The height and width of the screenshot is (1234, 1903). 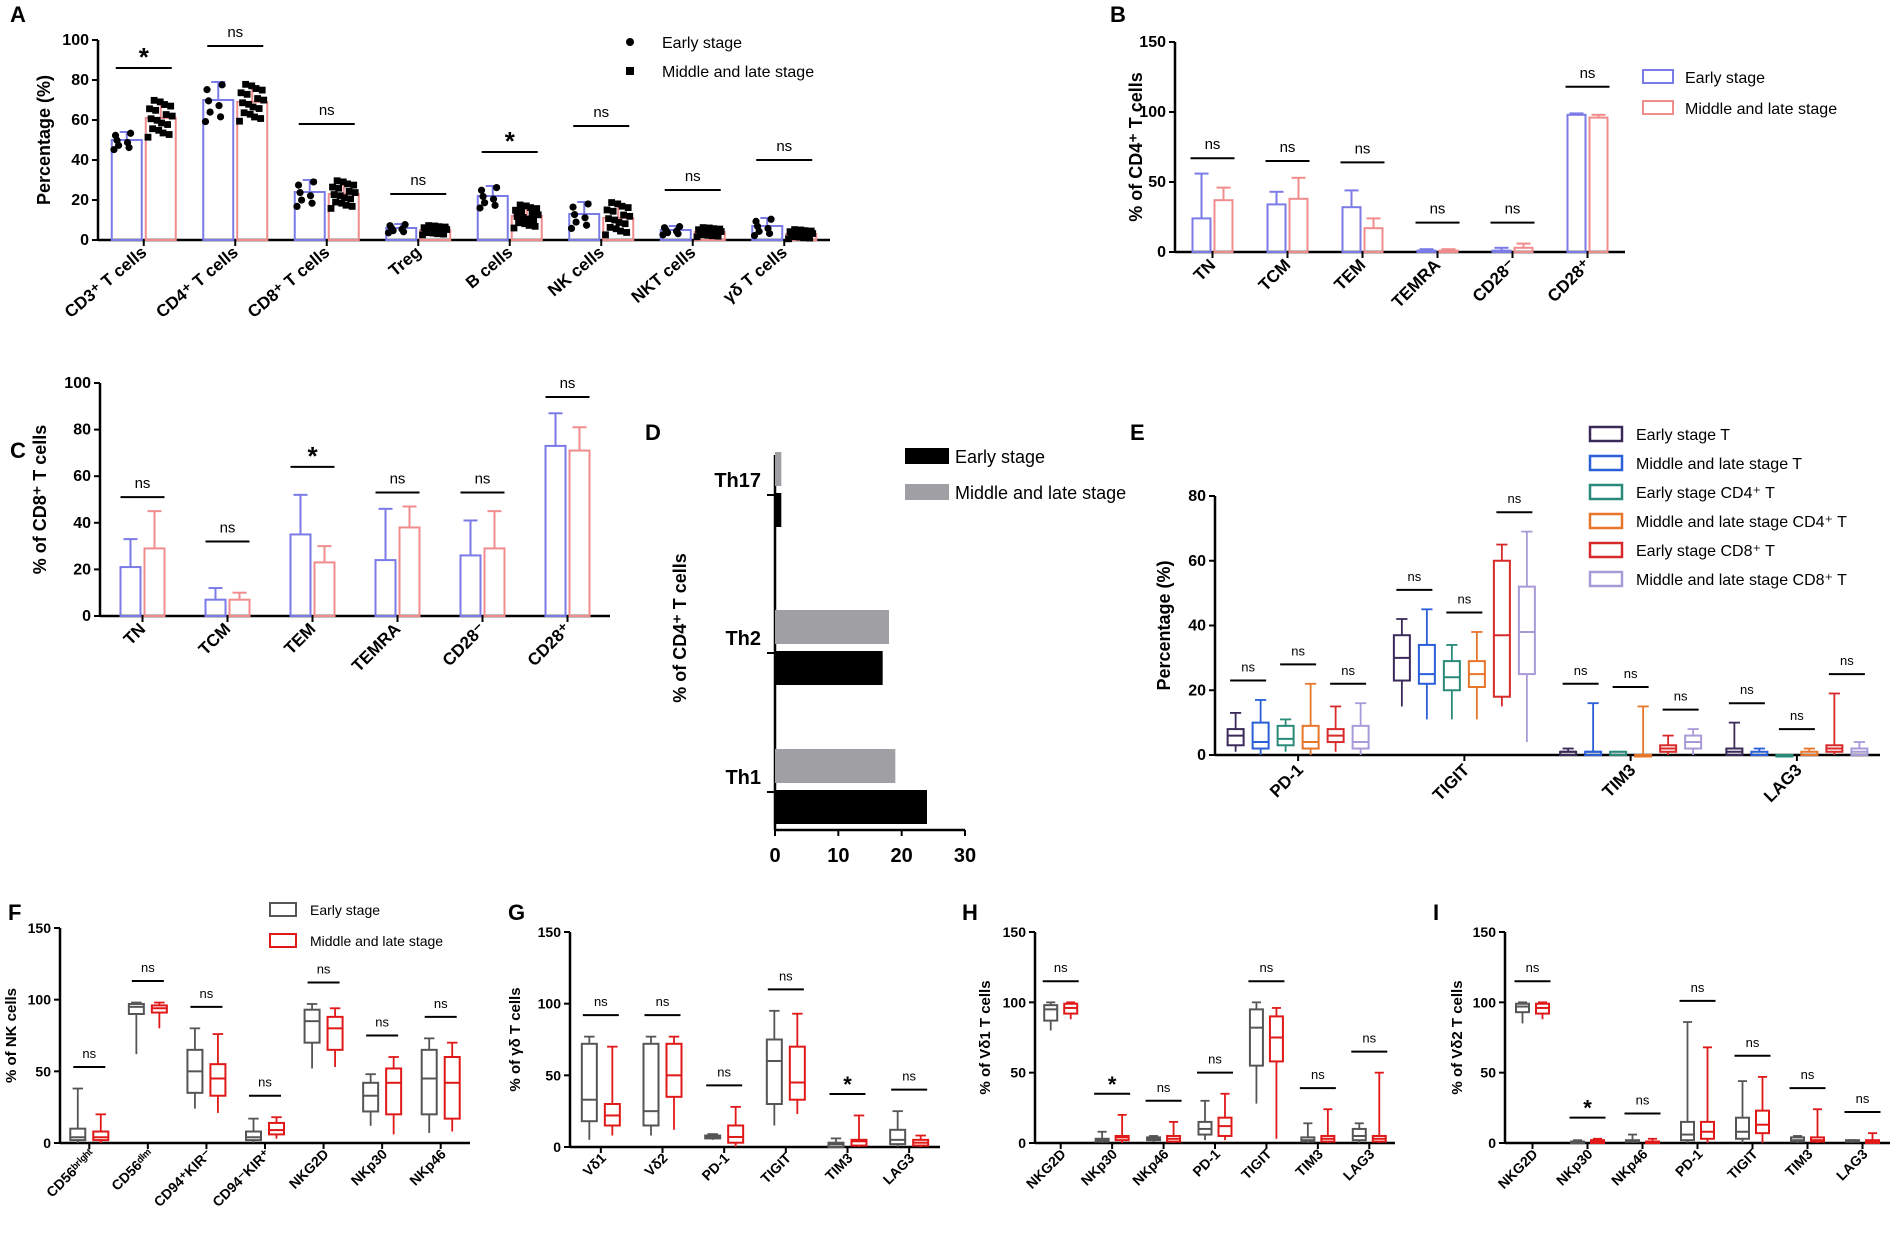 I want to click on x-category-label: PD-1, so click(x=1689, y=1163).